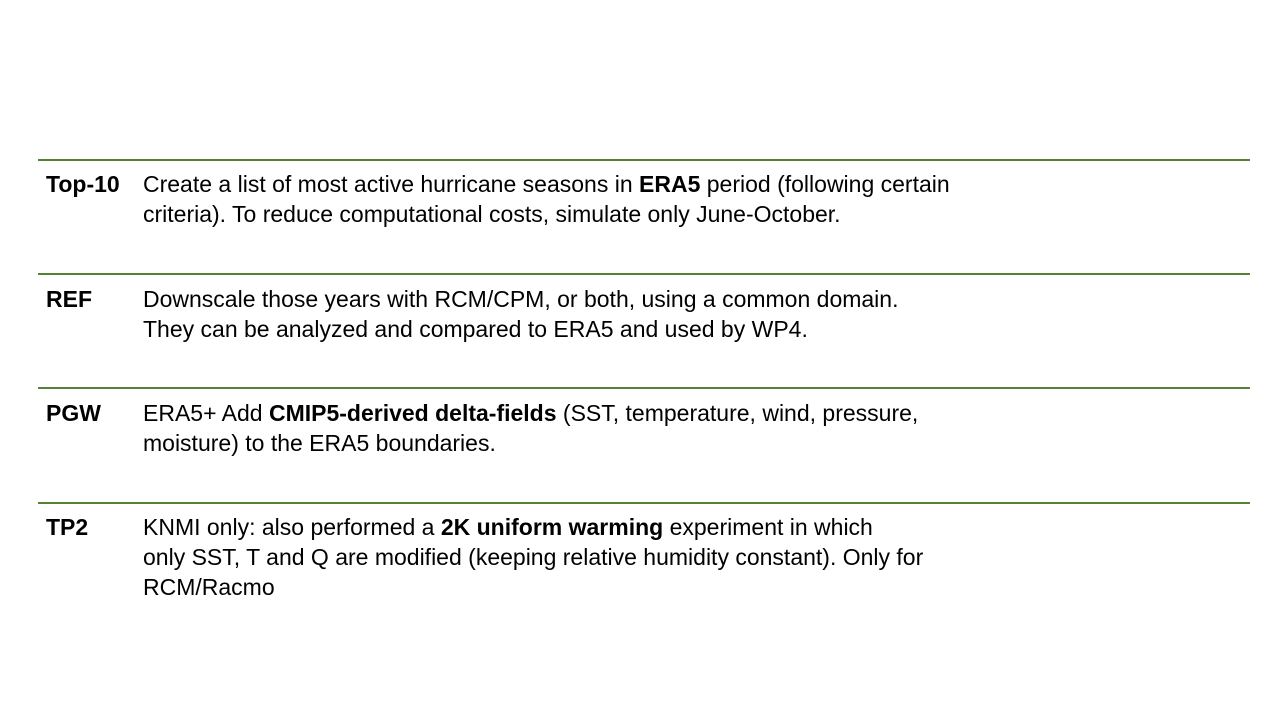 This screenshot has height=720, width=1280. I want to click on bold-term: ERA5, so click(670, 184).